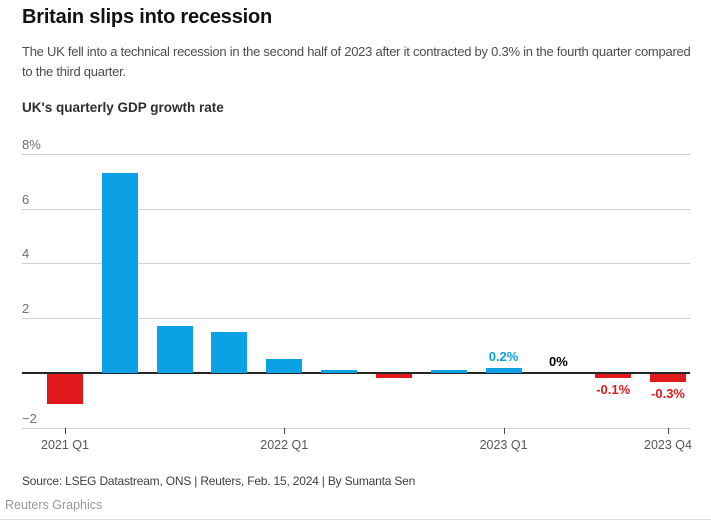 The image size is (711, 520). What do you see at coordinates (26, 254) in the screenshot?
I see `y-axis-label: 4` at bounding box center [26, 254].